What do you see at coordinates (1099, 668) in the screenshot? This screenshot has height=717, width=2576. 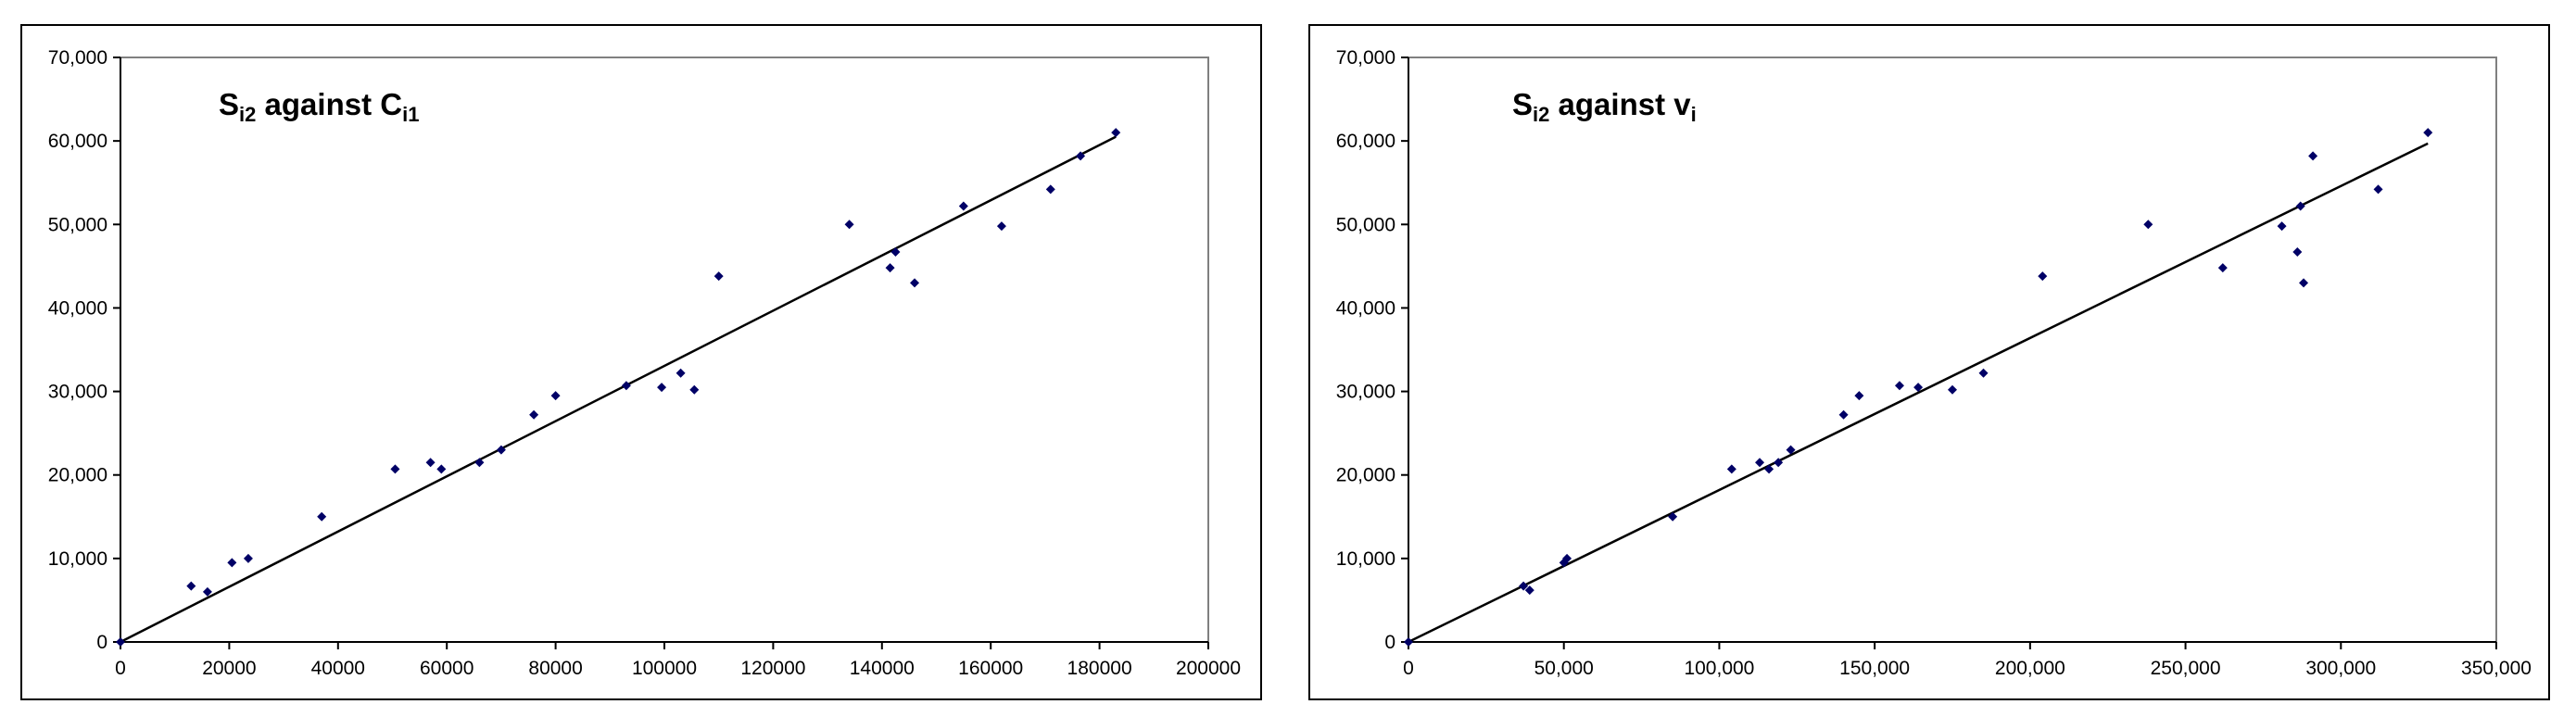 I see `x-tick-label: 180000` at bounding box center [1099, 668].